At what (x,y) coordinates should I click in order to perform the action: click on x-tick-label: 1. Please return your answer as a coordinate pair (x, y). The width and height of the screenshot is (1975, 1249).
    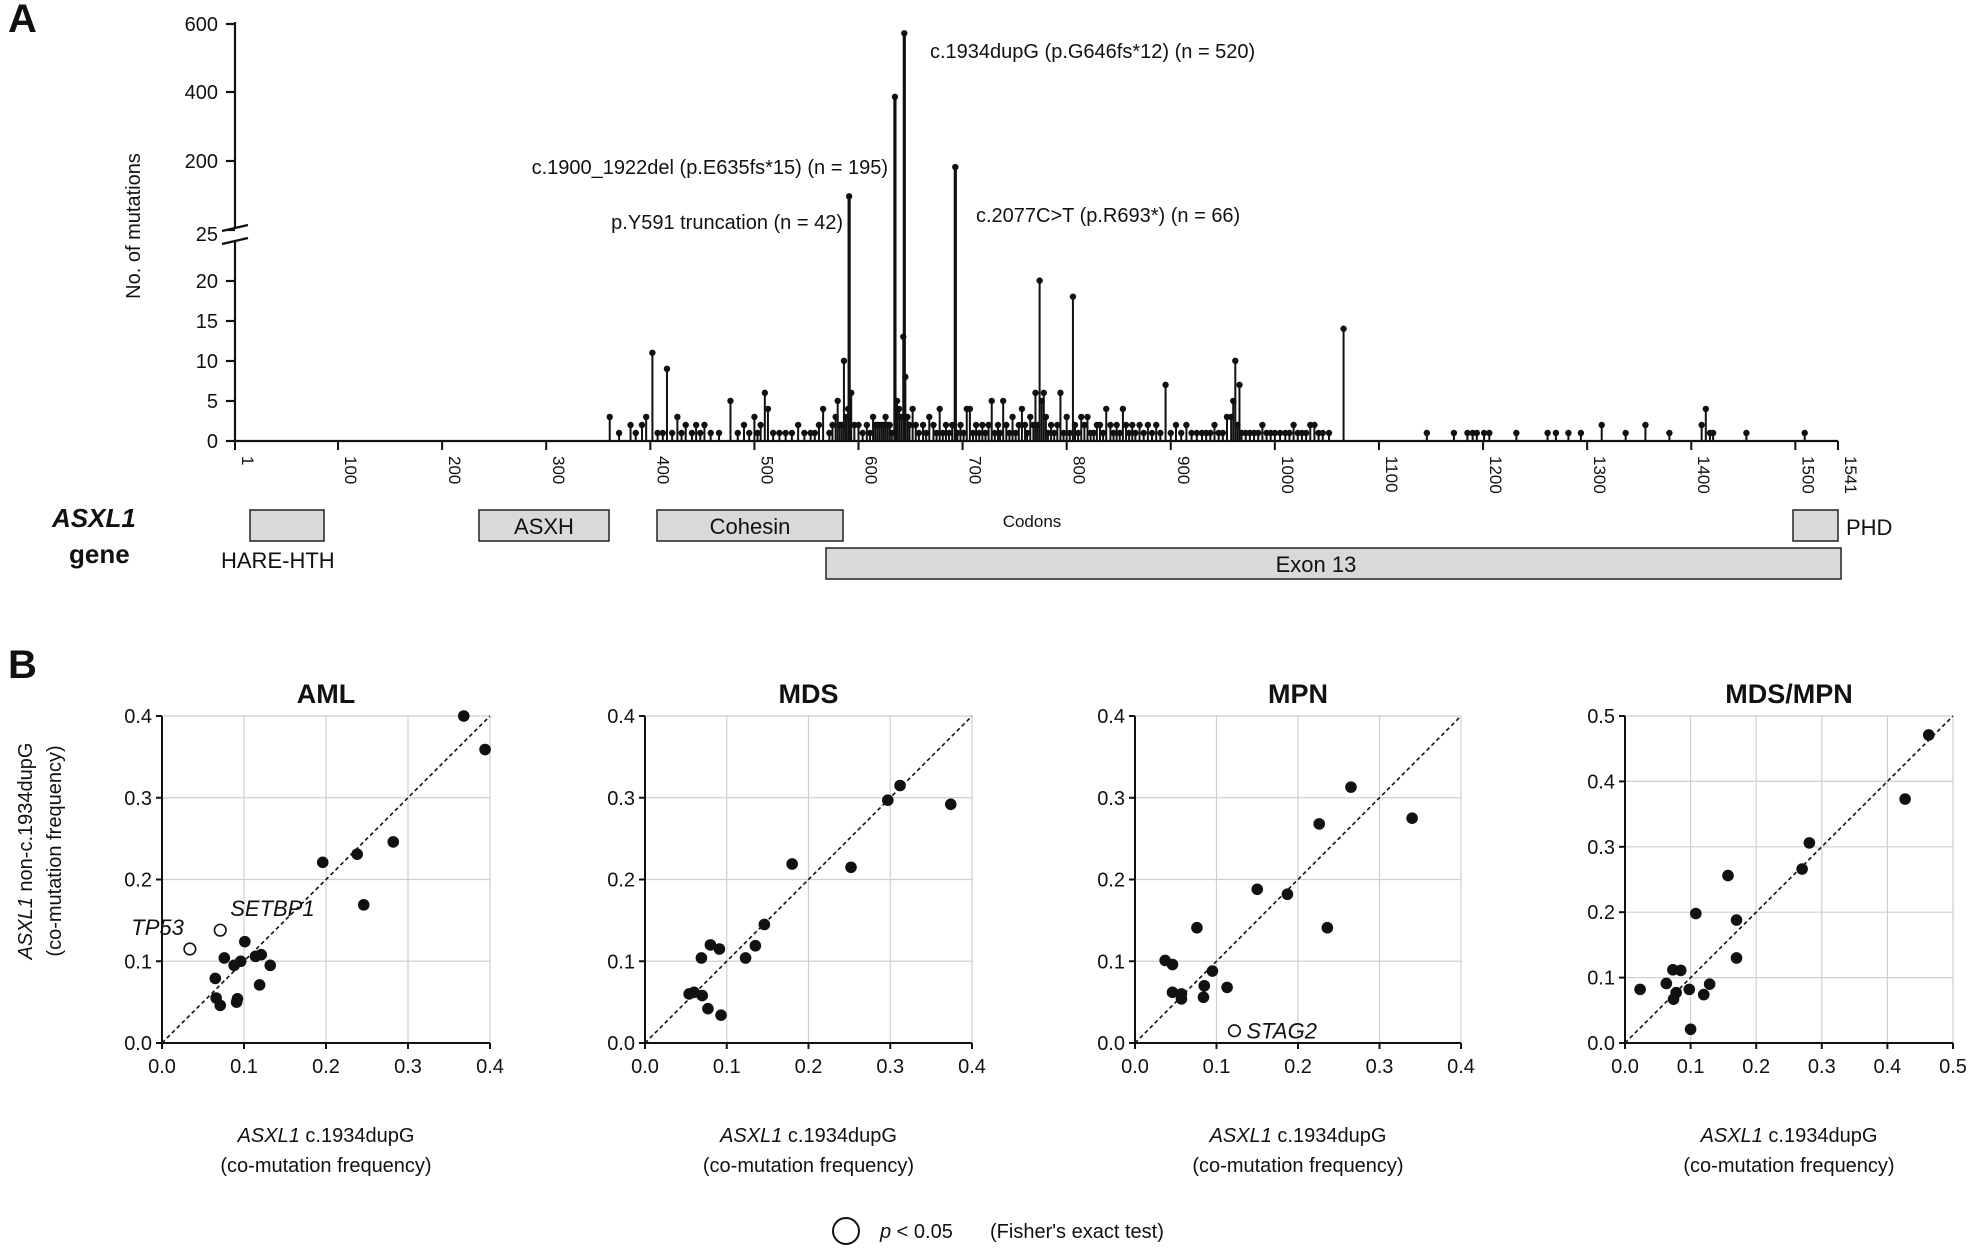
    Looking at the image, I should click on (247, 460).